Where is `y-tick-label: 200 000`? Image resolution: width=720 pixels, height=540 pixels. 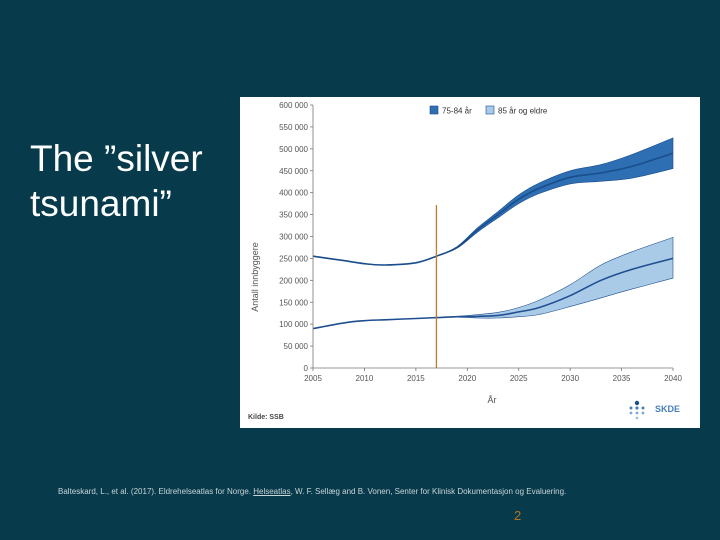
y-tick-label: 200 000 is located at coordinates (293, 280).